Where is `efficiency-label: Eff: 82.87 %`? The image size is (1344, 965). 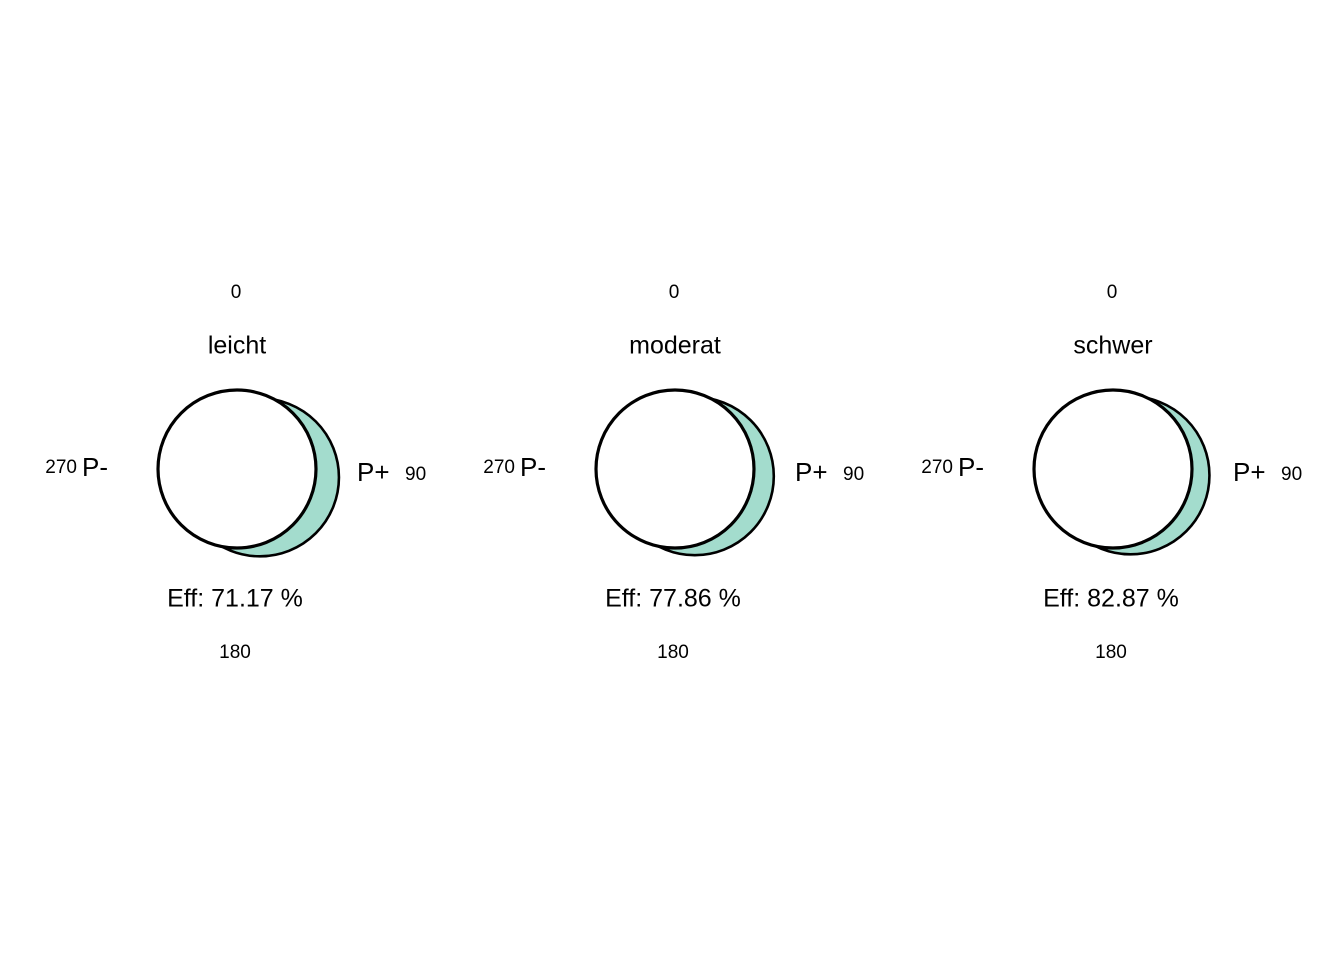 efficiency-label: Eff: 82.87 % is located at coordinates (1111, 599).